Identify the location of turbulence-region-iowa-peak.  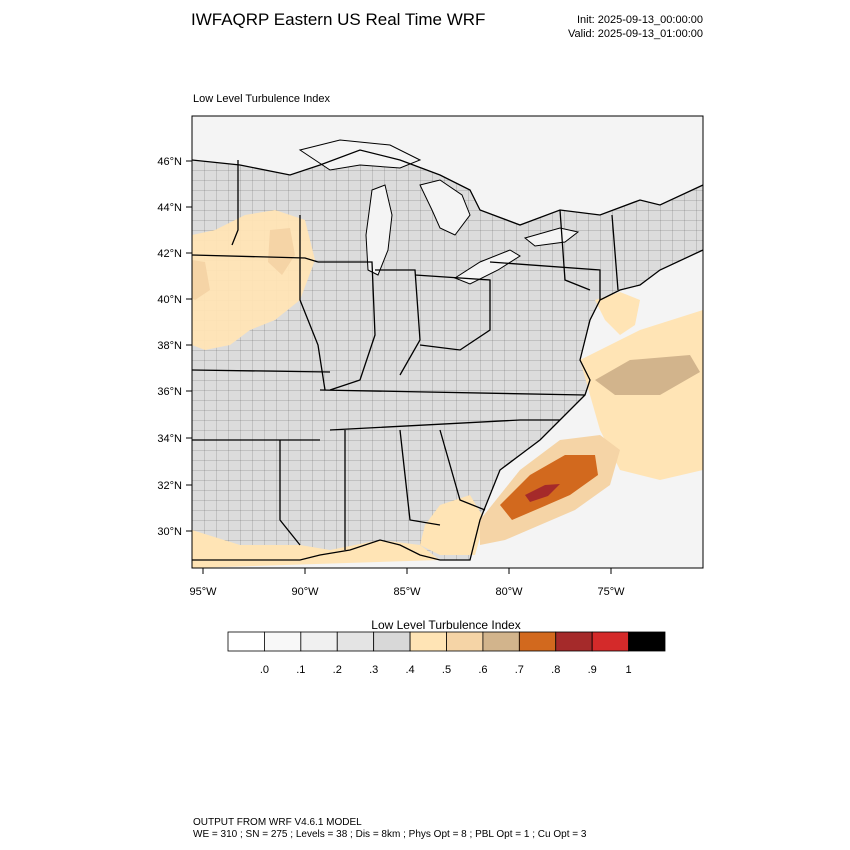
(281, 251).